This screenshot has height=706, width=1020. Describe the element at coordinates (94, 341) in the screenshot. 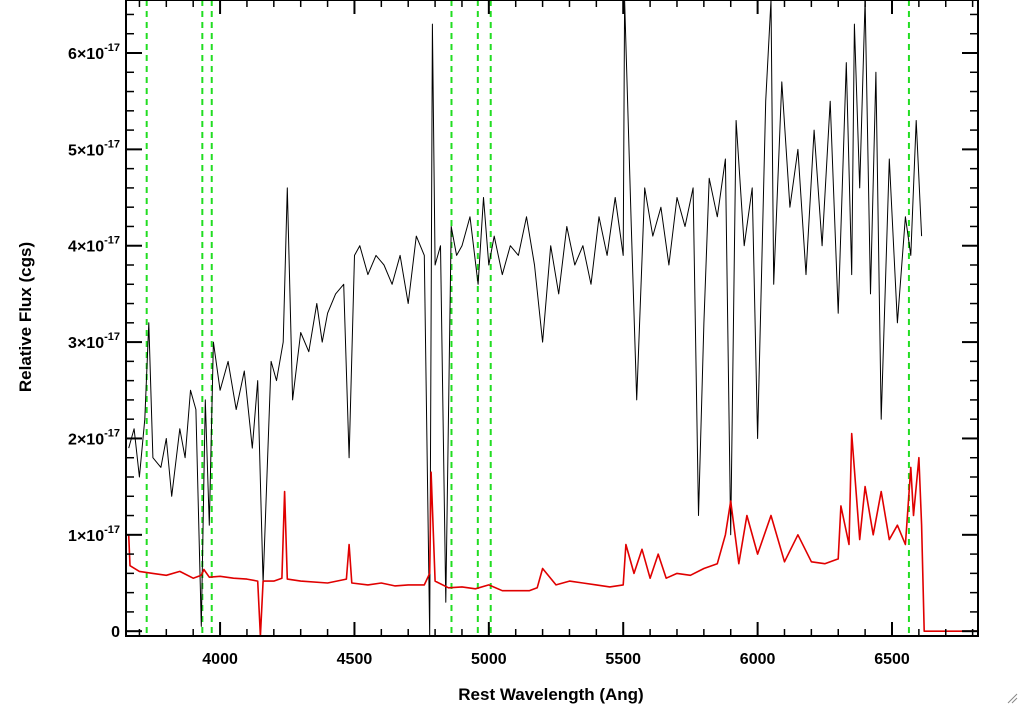

I see `y-tick-label: 3×10⁻¹⁷` at that location.